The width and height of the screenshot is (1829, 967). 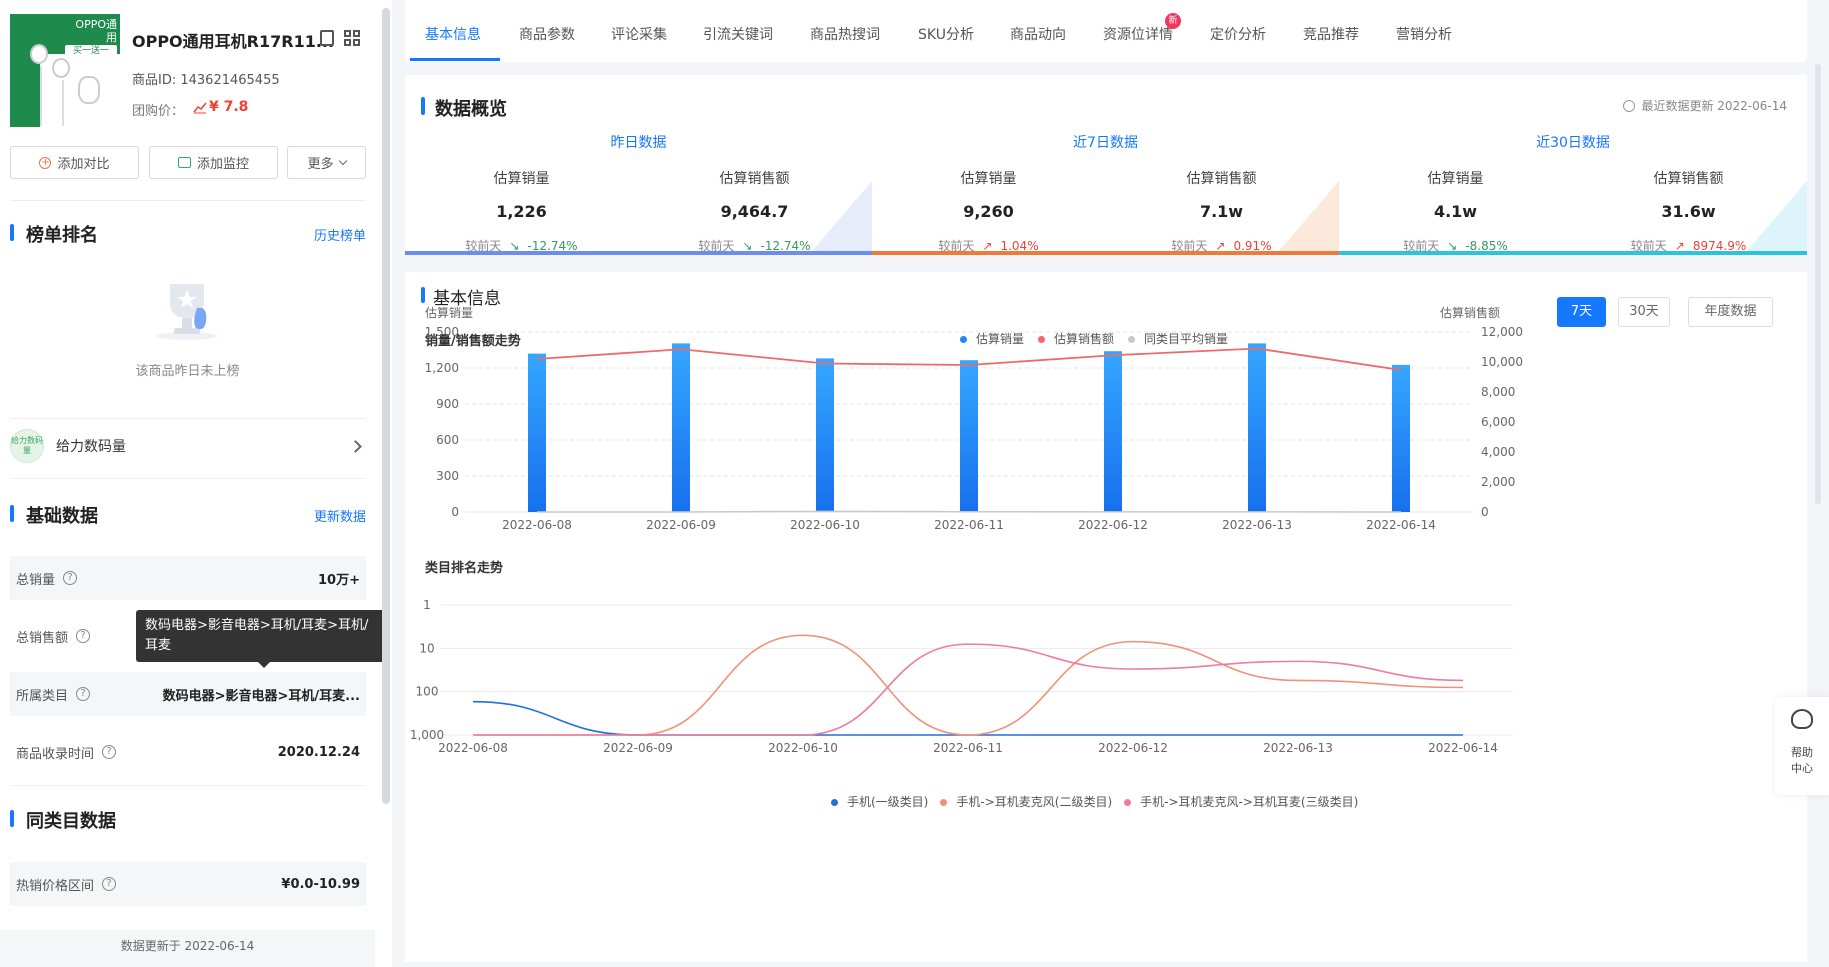 What do you see at coordinates (427, 692) in the screenshot?
I see `y-tick-label: 100` at bounding box center [427, 692].